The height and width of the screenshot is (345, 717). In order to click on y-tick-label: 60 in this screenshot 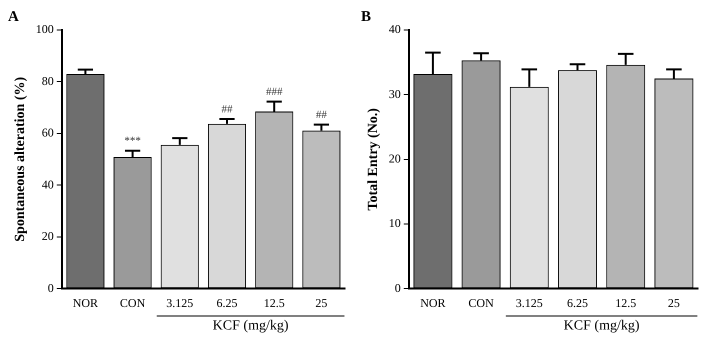, I will do `click(48, 133)`.